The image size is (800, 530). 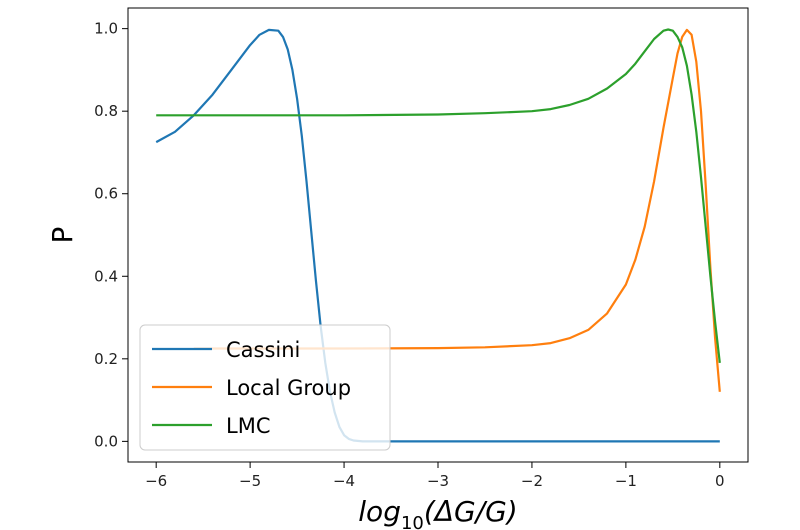 What do you see at coordinates (379, 511) in the screenshot?
I see `x-axis-label-base: log` at bounding box center [379, 511].